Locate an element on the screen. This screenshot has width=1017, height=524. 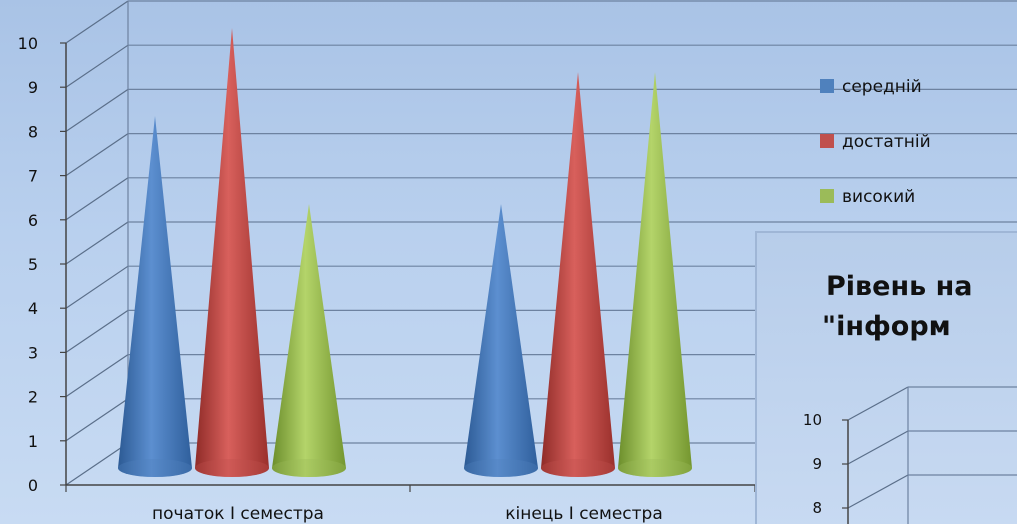
secondary-chart-panel: Рівень на "інформ 8 9 10 is located at coordinates (886, 377).